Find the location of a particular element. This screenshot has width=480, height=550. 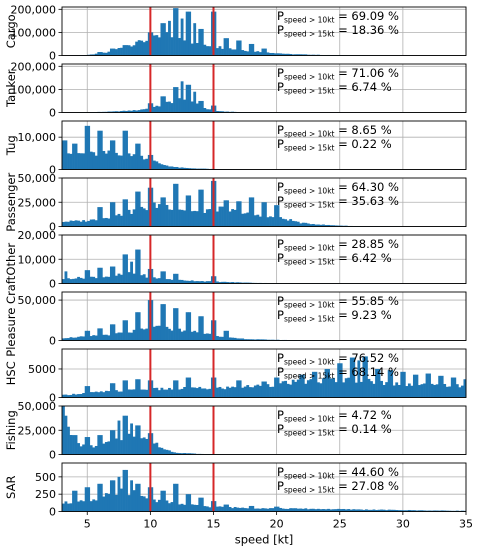

y-axis-label: Other is located at coordinates (11, 259).